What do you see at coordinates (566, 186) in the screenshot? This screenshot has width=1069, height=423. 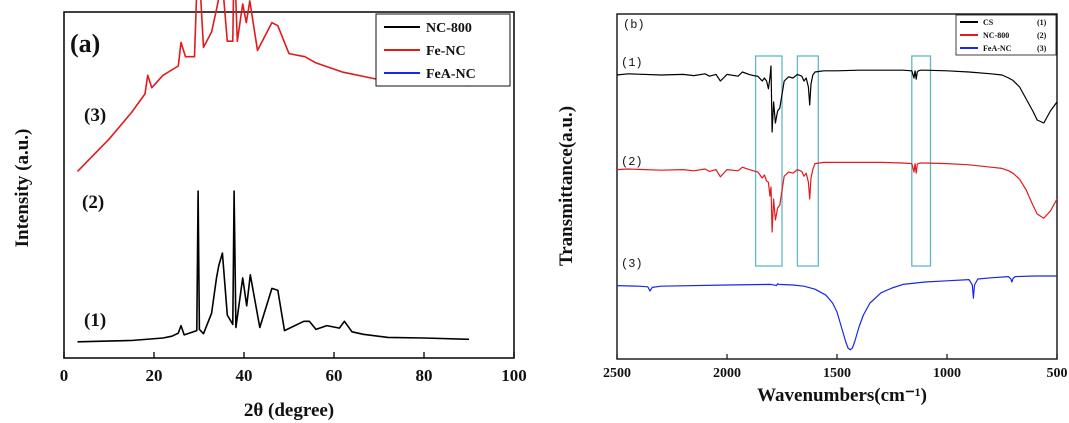 I see `chart-b-y-axis-title: Transmittance(a.u.)` at bounding box center [566, 186].